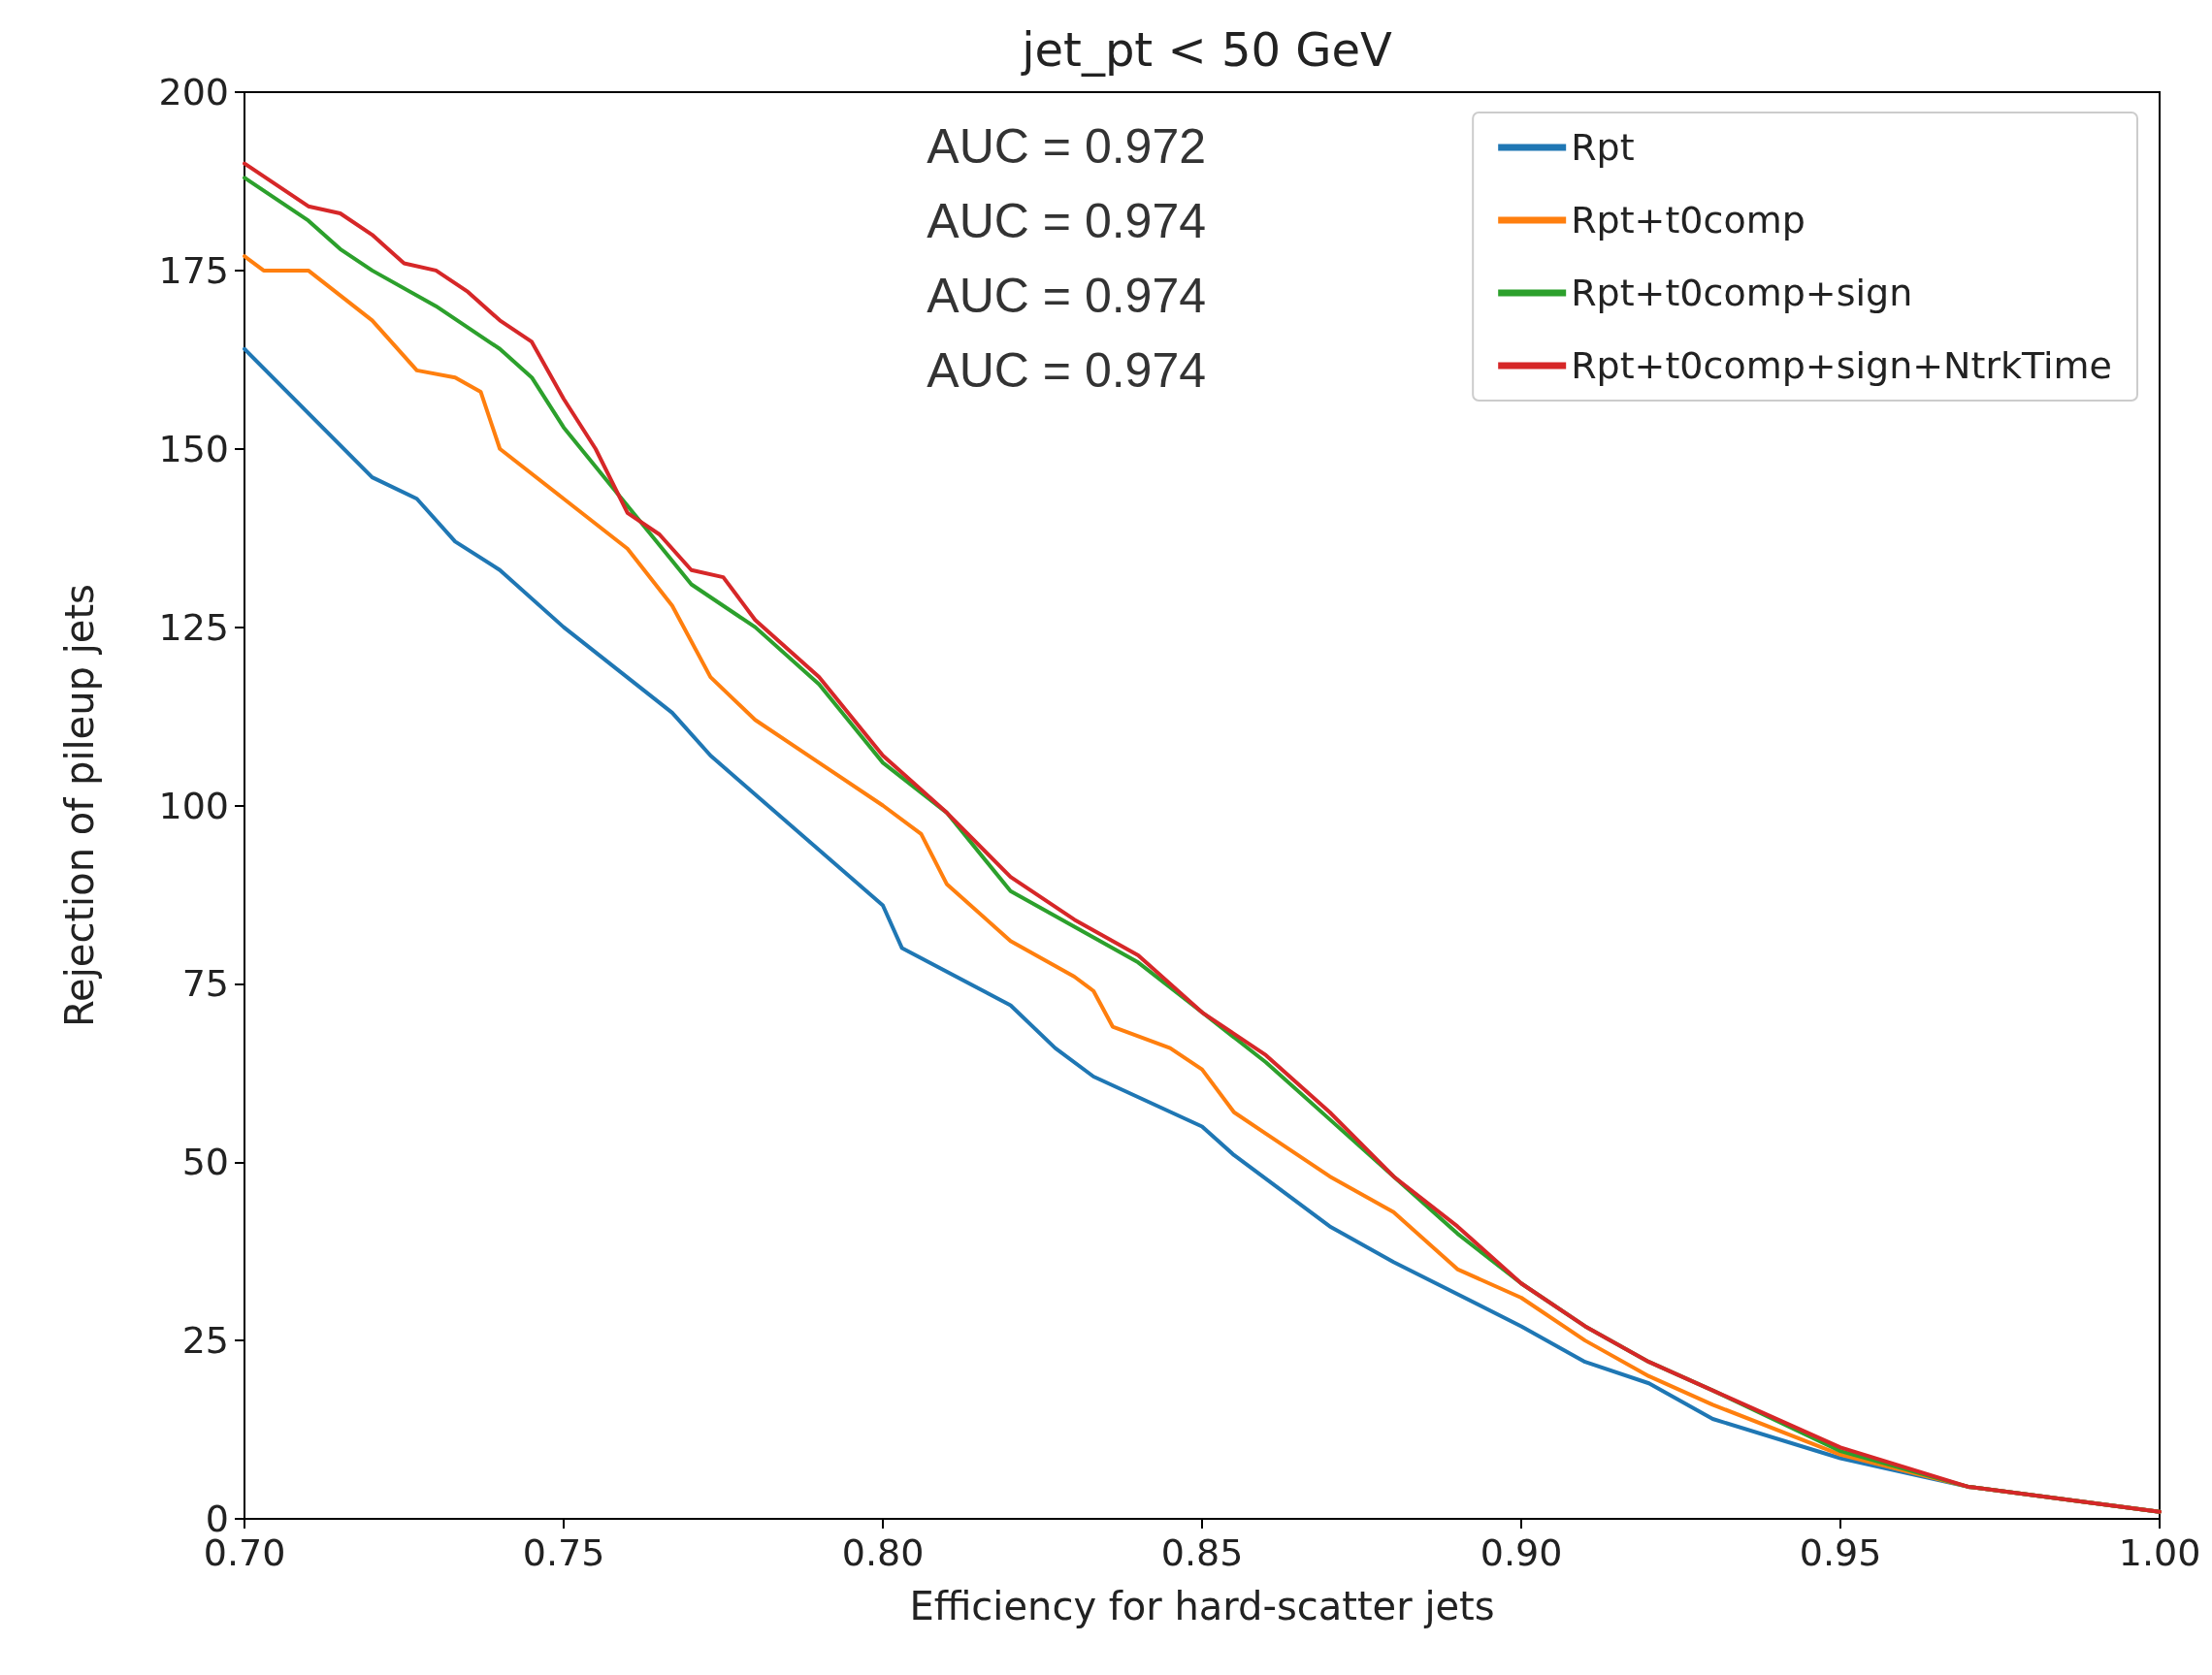  What do you see at coordinates (883, 1552) in the screenshot?
I see `x-tick-label: 0.80` at bounding box center [883, 1552].